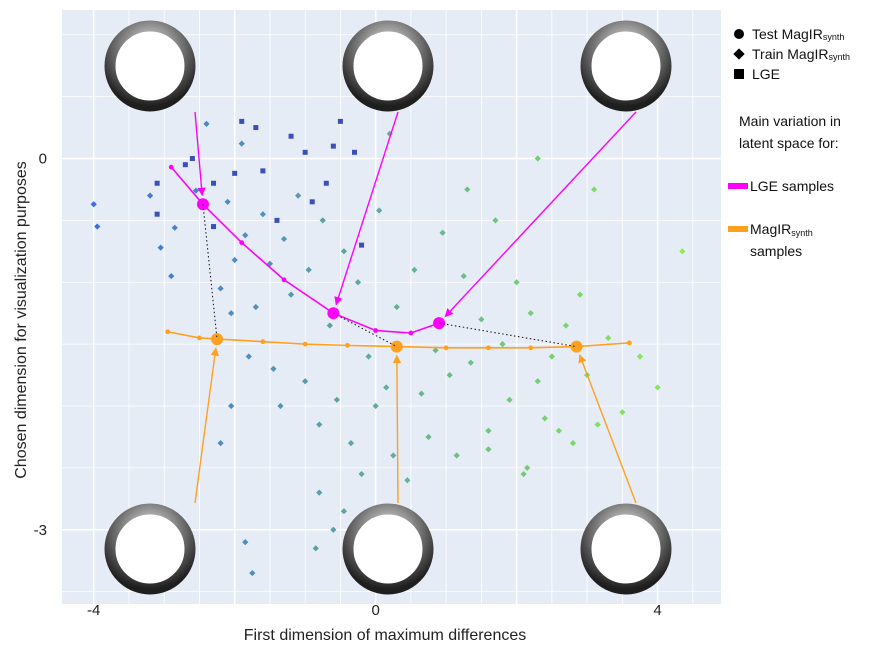 The height and width of the screenshot is (648, 874). I want to click on legend-heading: latent space for:, so click(789, 143).